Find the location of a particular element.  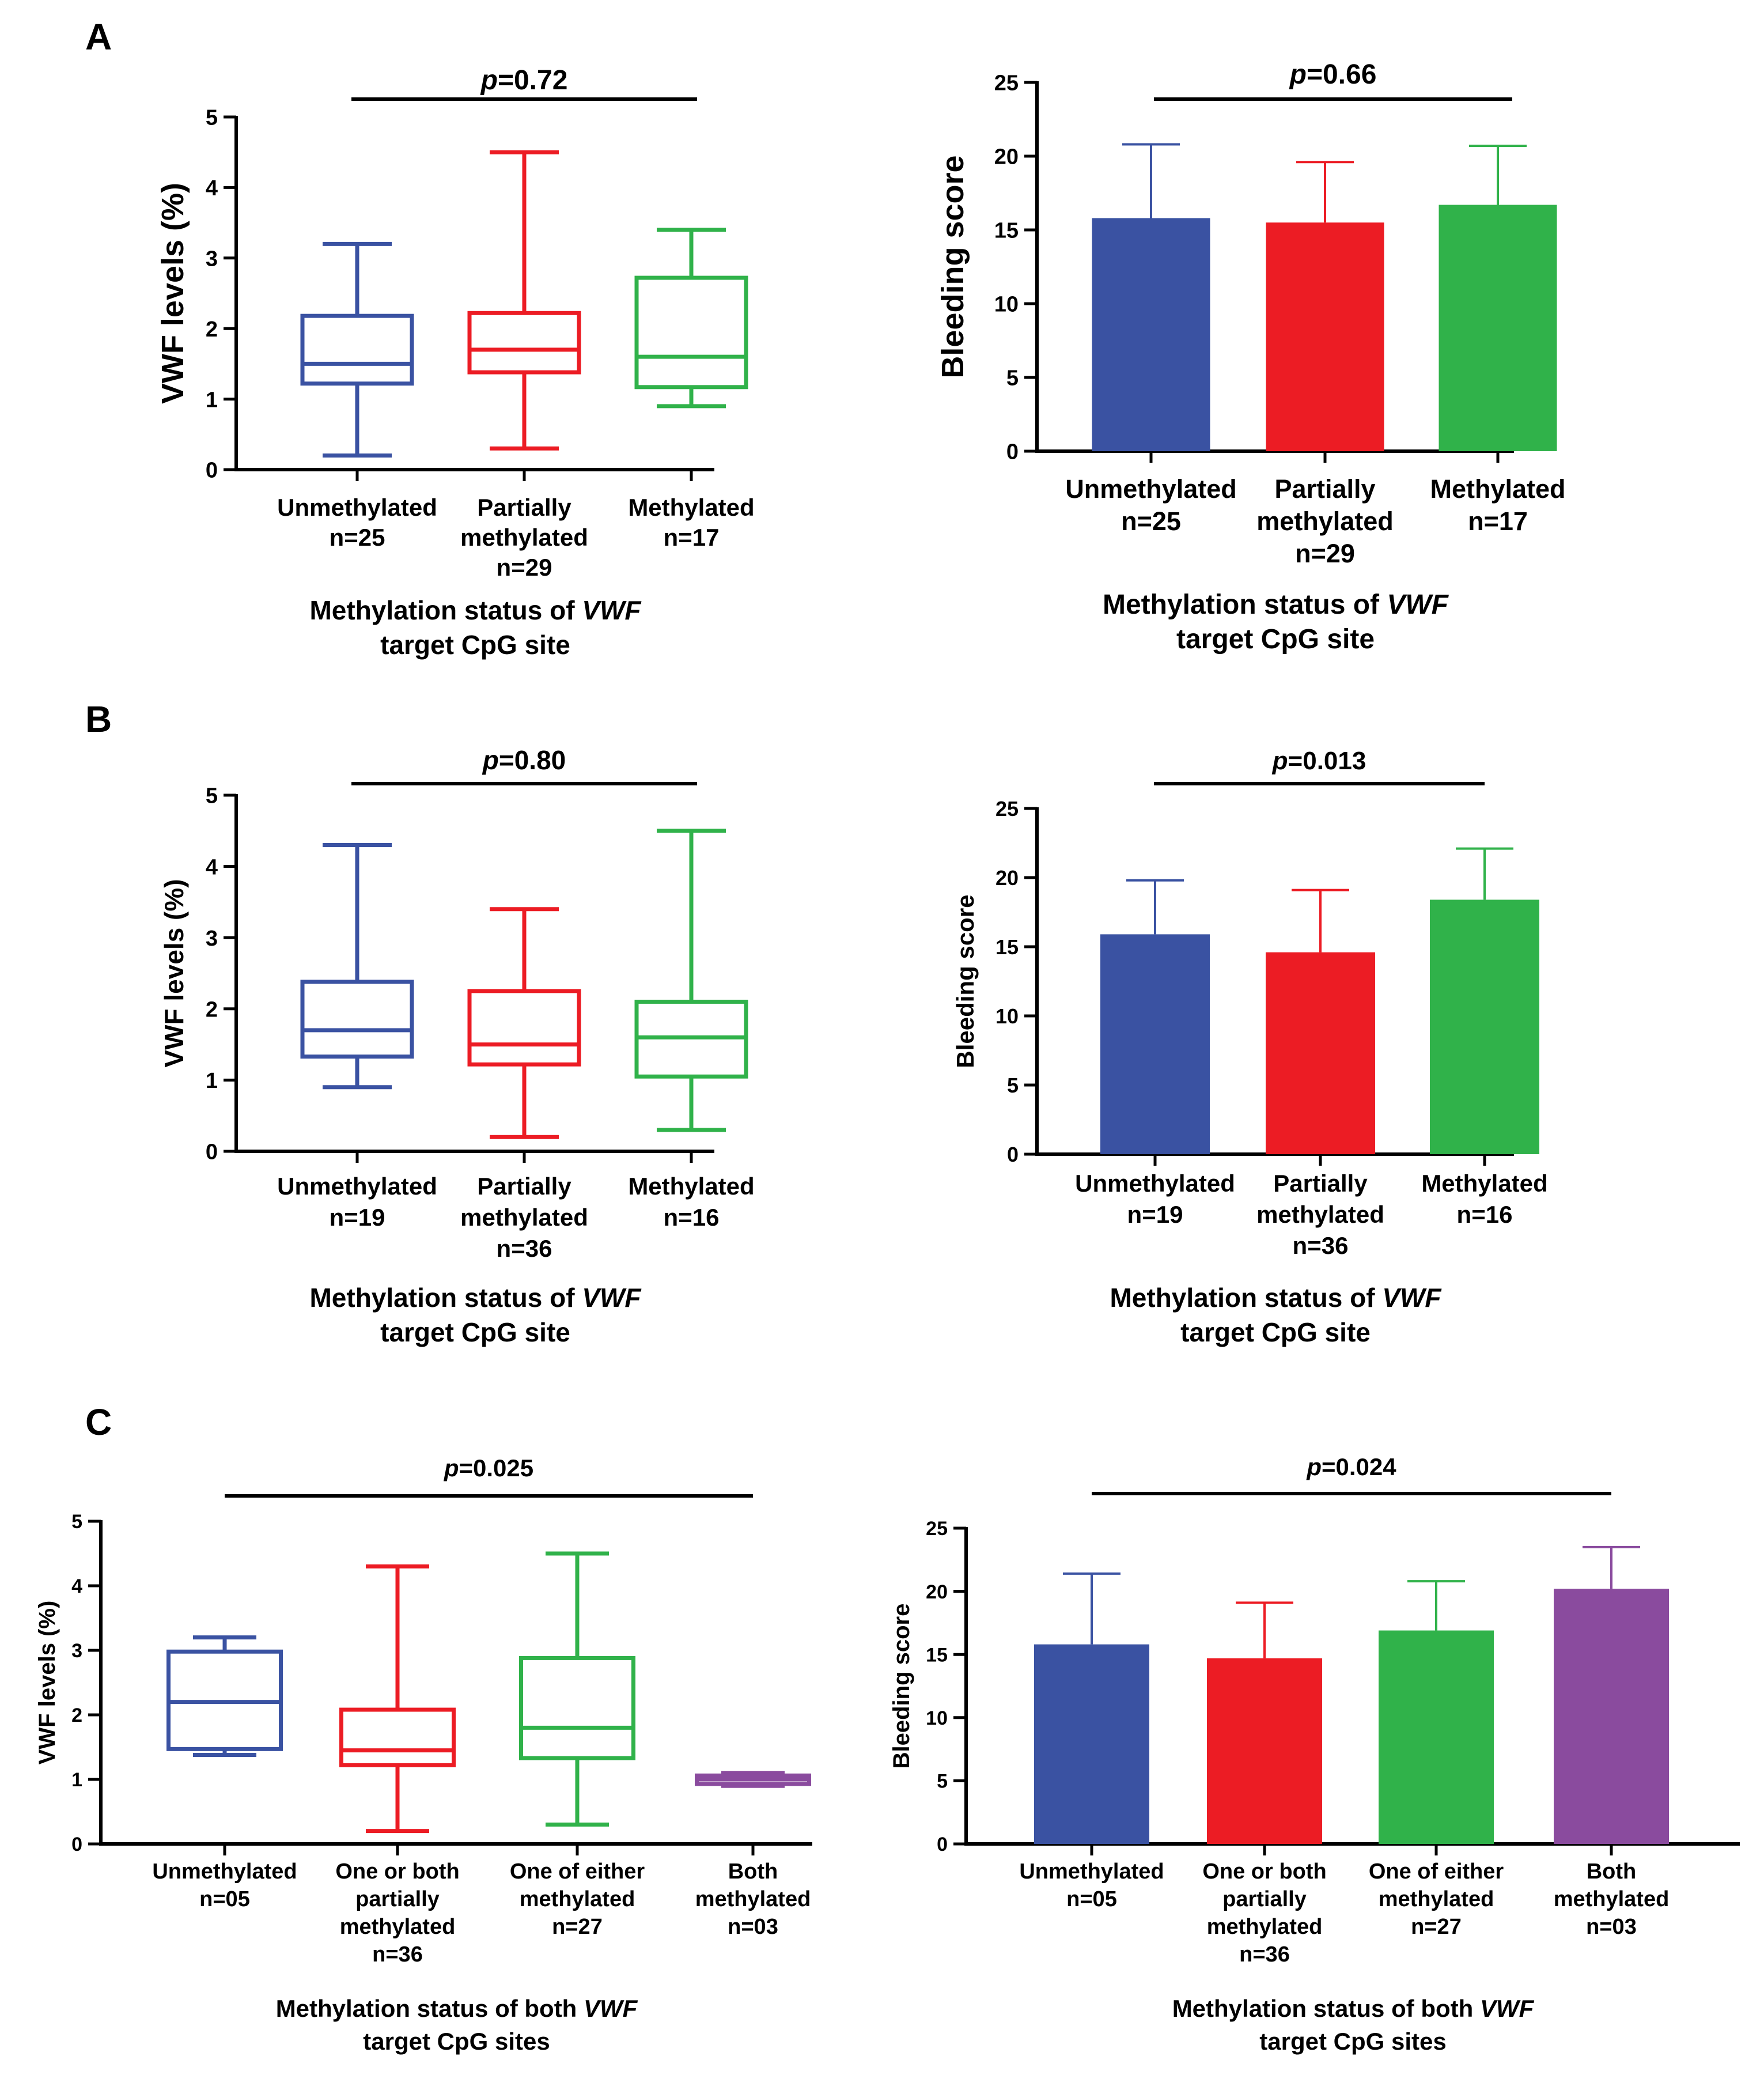

category-label: n=16 is located at coordinates (692, 1217).